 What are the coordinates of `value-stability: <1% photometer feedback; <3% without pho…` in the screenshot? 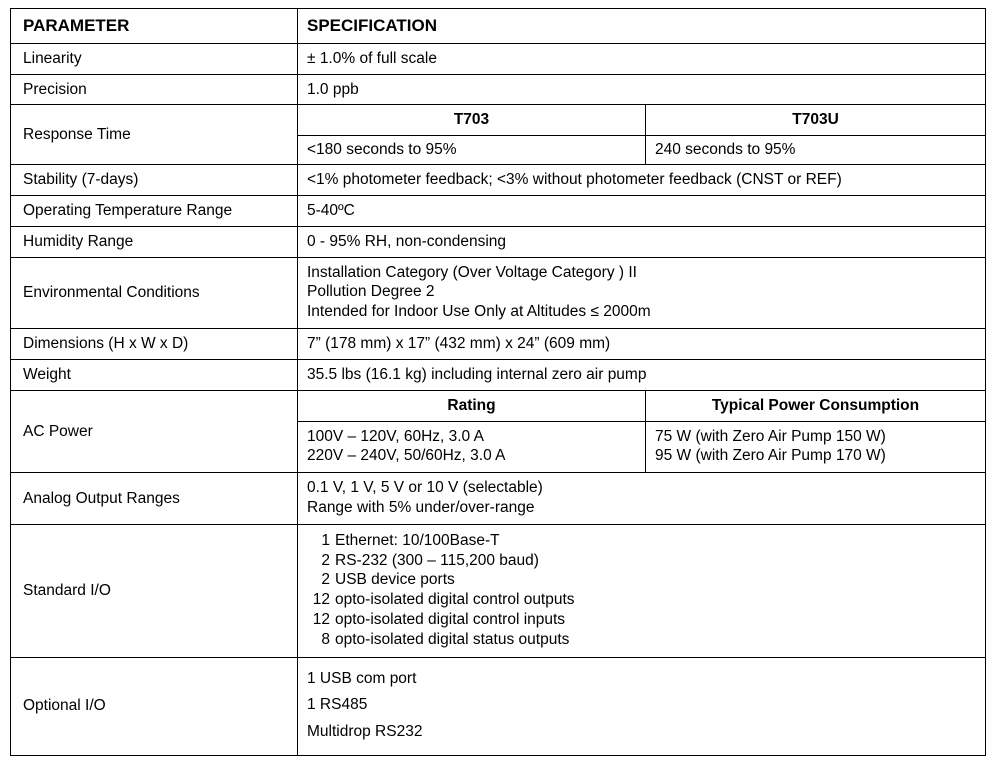 It's located at (641, 180).